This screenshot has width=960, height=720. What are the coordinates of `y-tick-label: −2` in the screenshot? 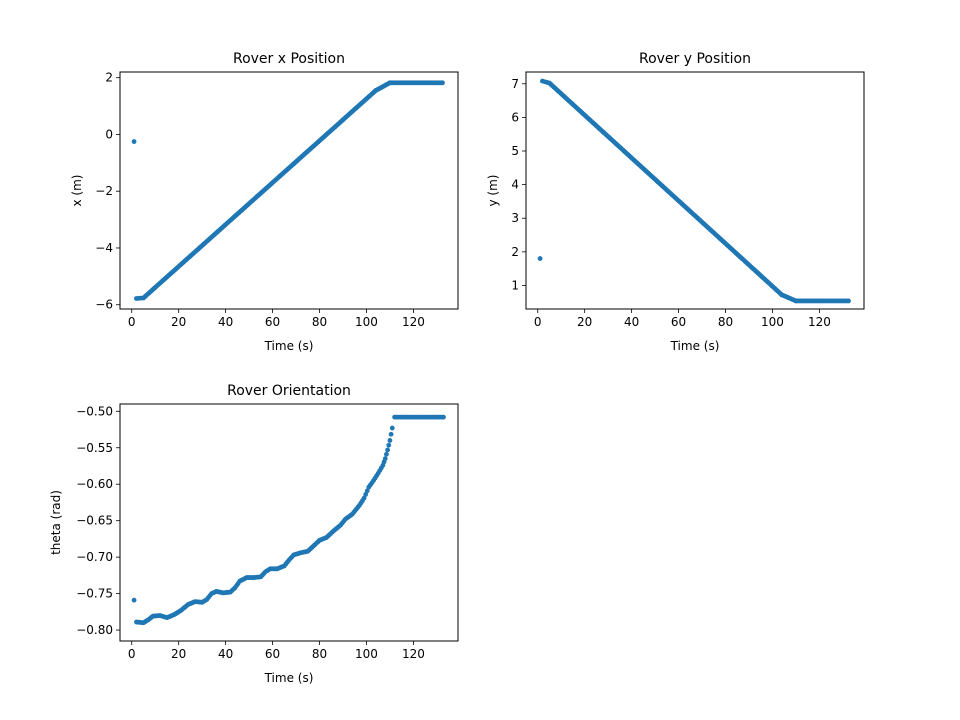 It's located at (104, 191).